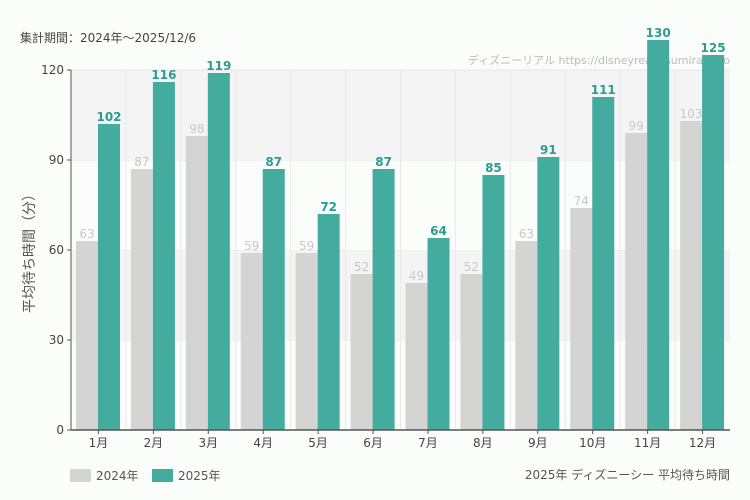 The width and height of the screenshot is (750, 500). Describe the element at coordinates (581, 201) in the screenshot. I see `data-label: 74` at that location.